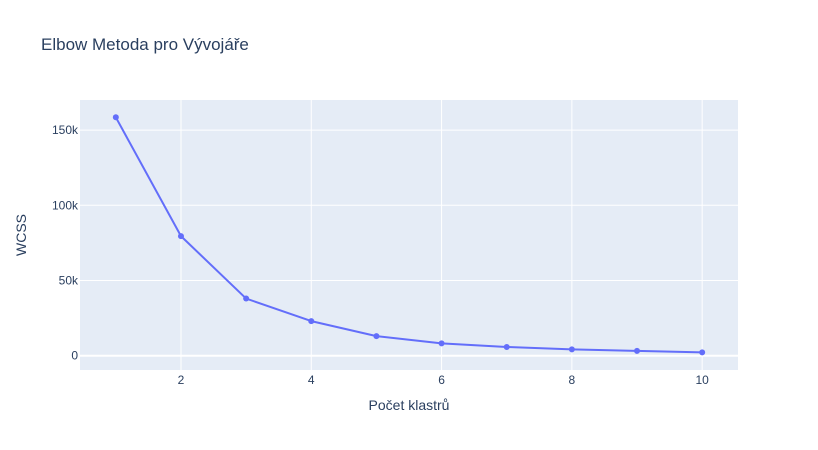 The width and height of the screenshot is (818, 450). Describe the element at coordinates (65, 205) in the screenshot. I see `y-tick-label: 100k` at that location.